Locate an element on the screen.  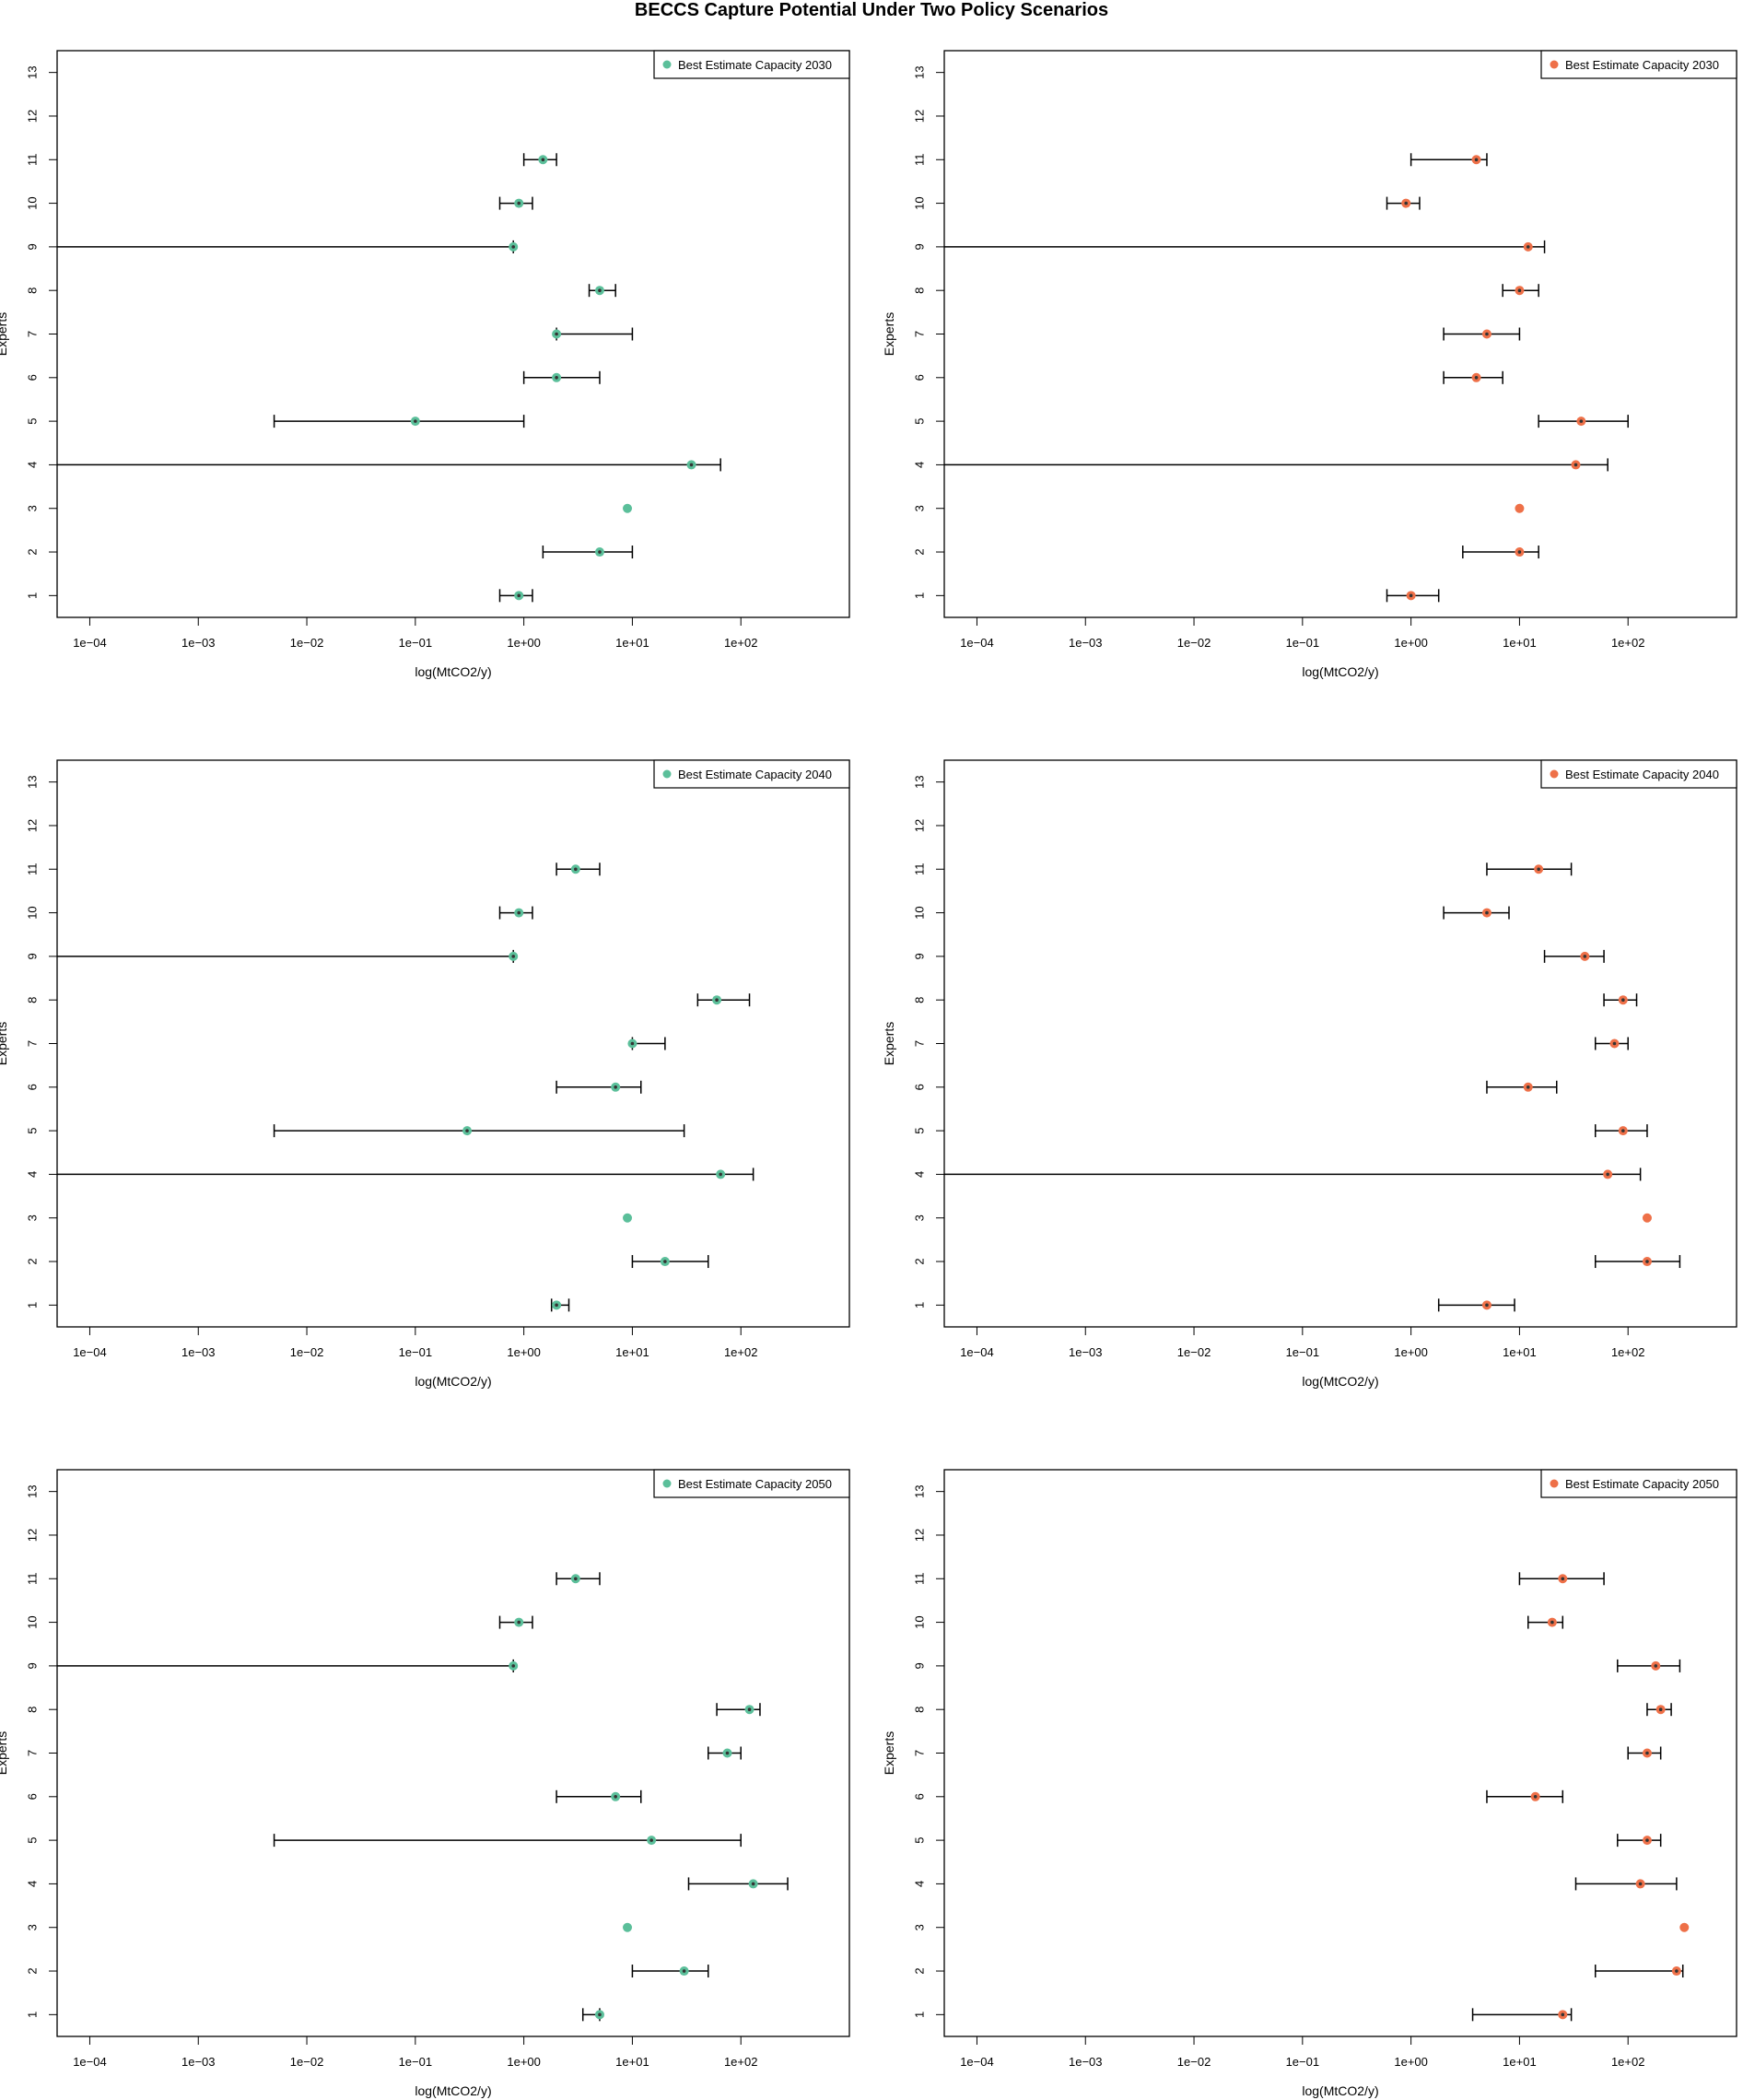
legend-marker is located at coordinates (667, 64).